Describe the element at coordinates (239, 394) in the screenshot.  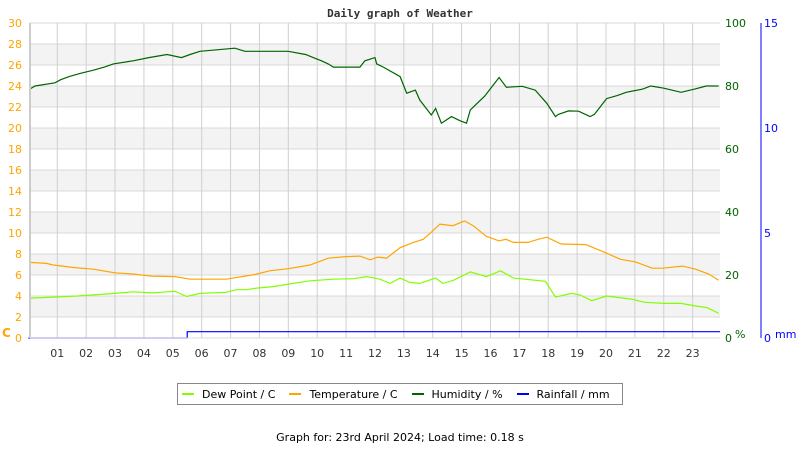
I see `legend-label: Dew Point / C` at that location.